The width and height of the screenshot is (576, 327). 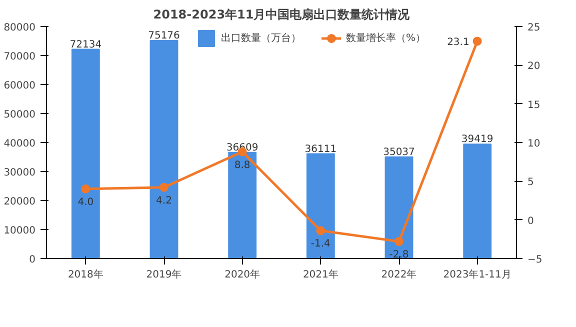 I want to click on y2-tick-label: 5, so click(x=531, y=182).